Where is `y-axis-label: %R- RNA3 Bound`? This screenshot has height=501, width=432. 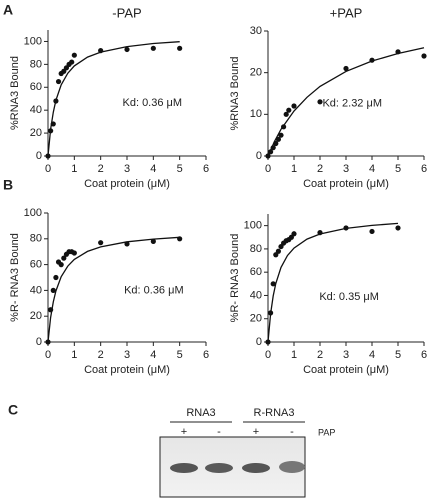
y-axis-label: %R- RNA3 Bound is located at coordinates (15, 277).